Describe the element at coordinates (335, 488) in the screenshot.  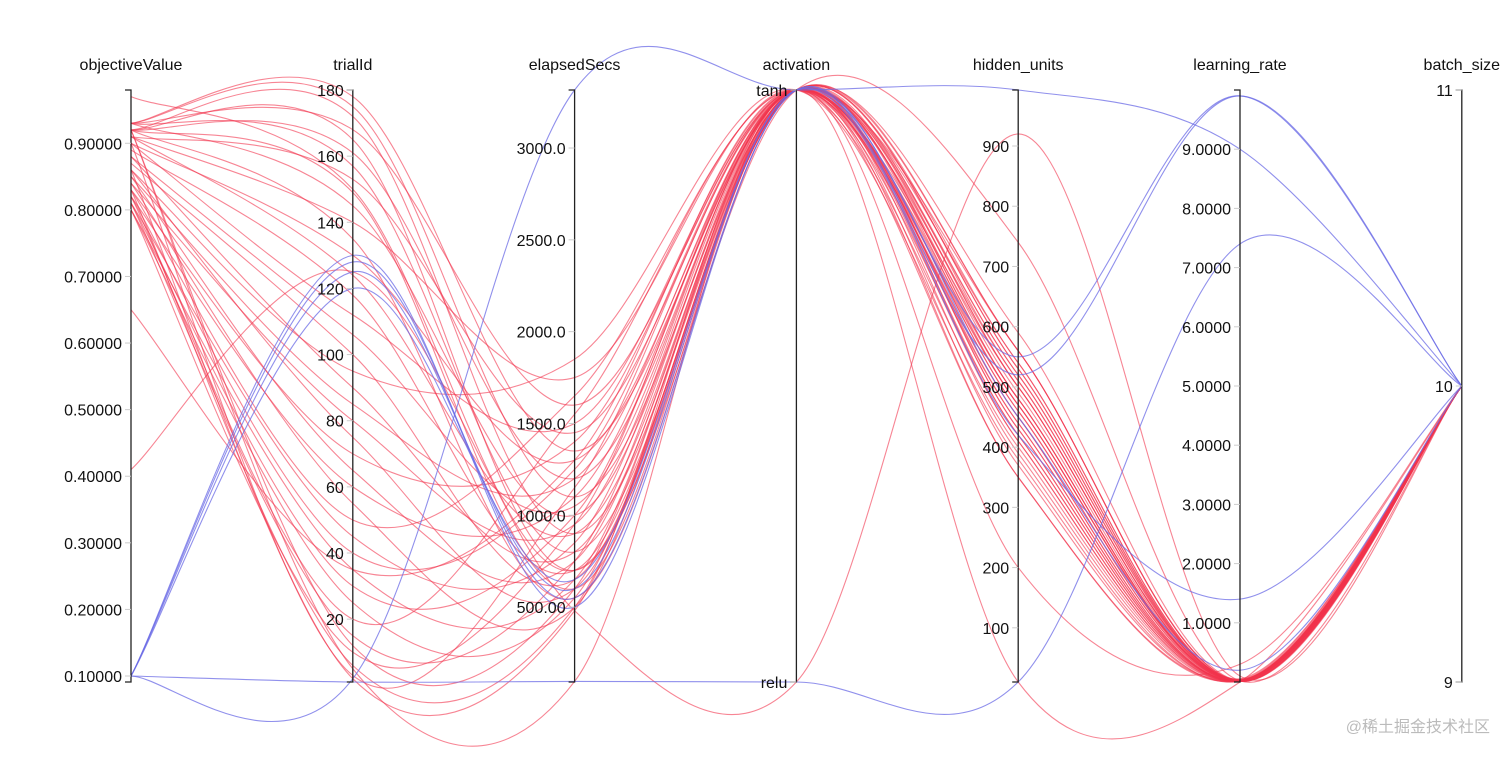
I see `tick-label: 60` at that location.